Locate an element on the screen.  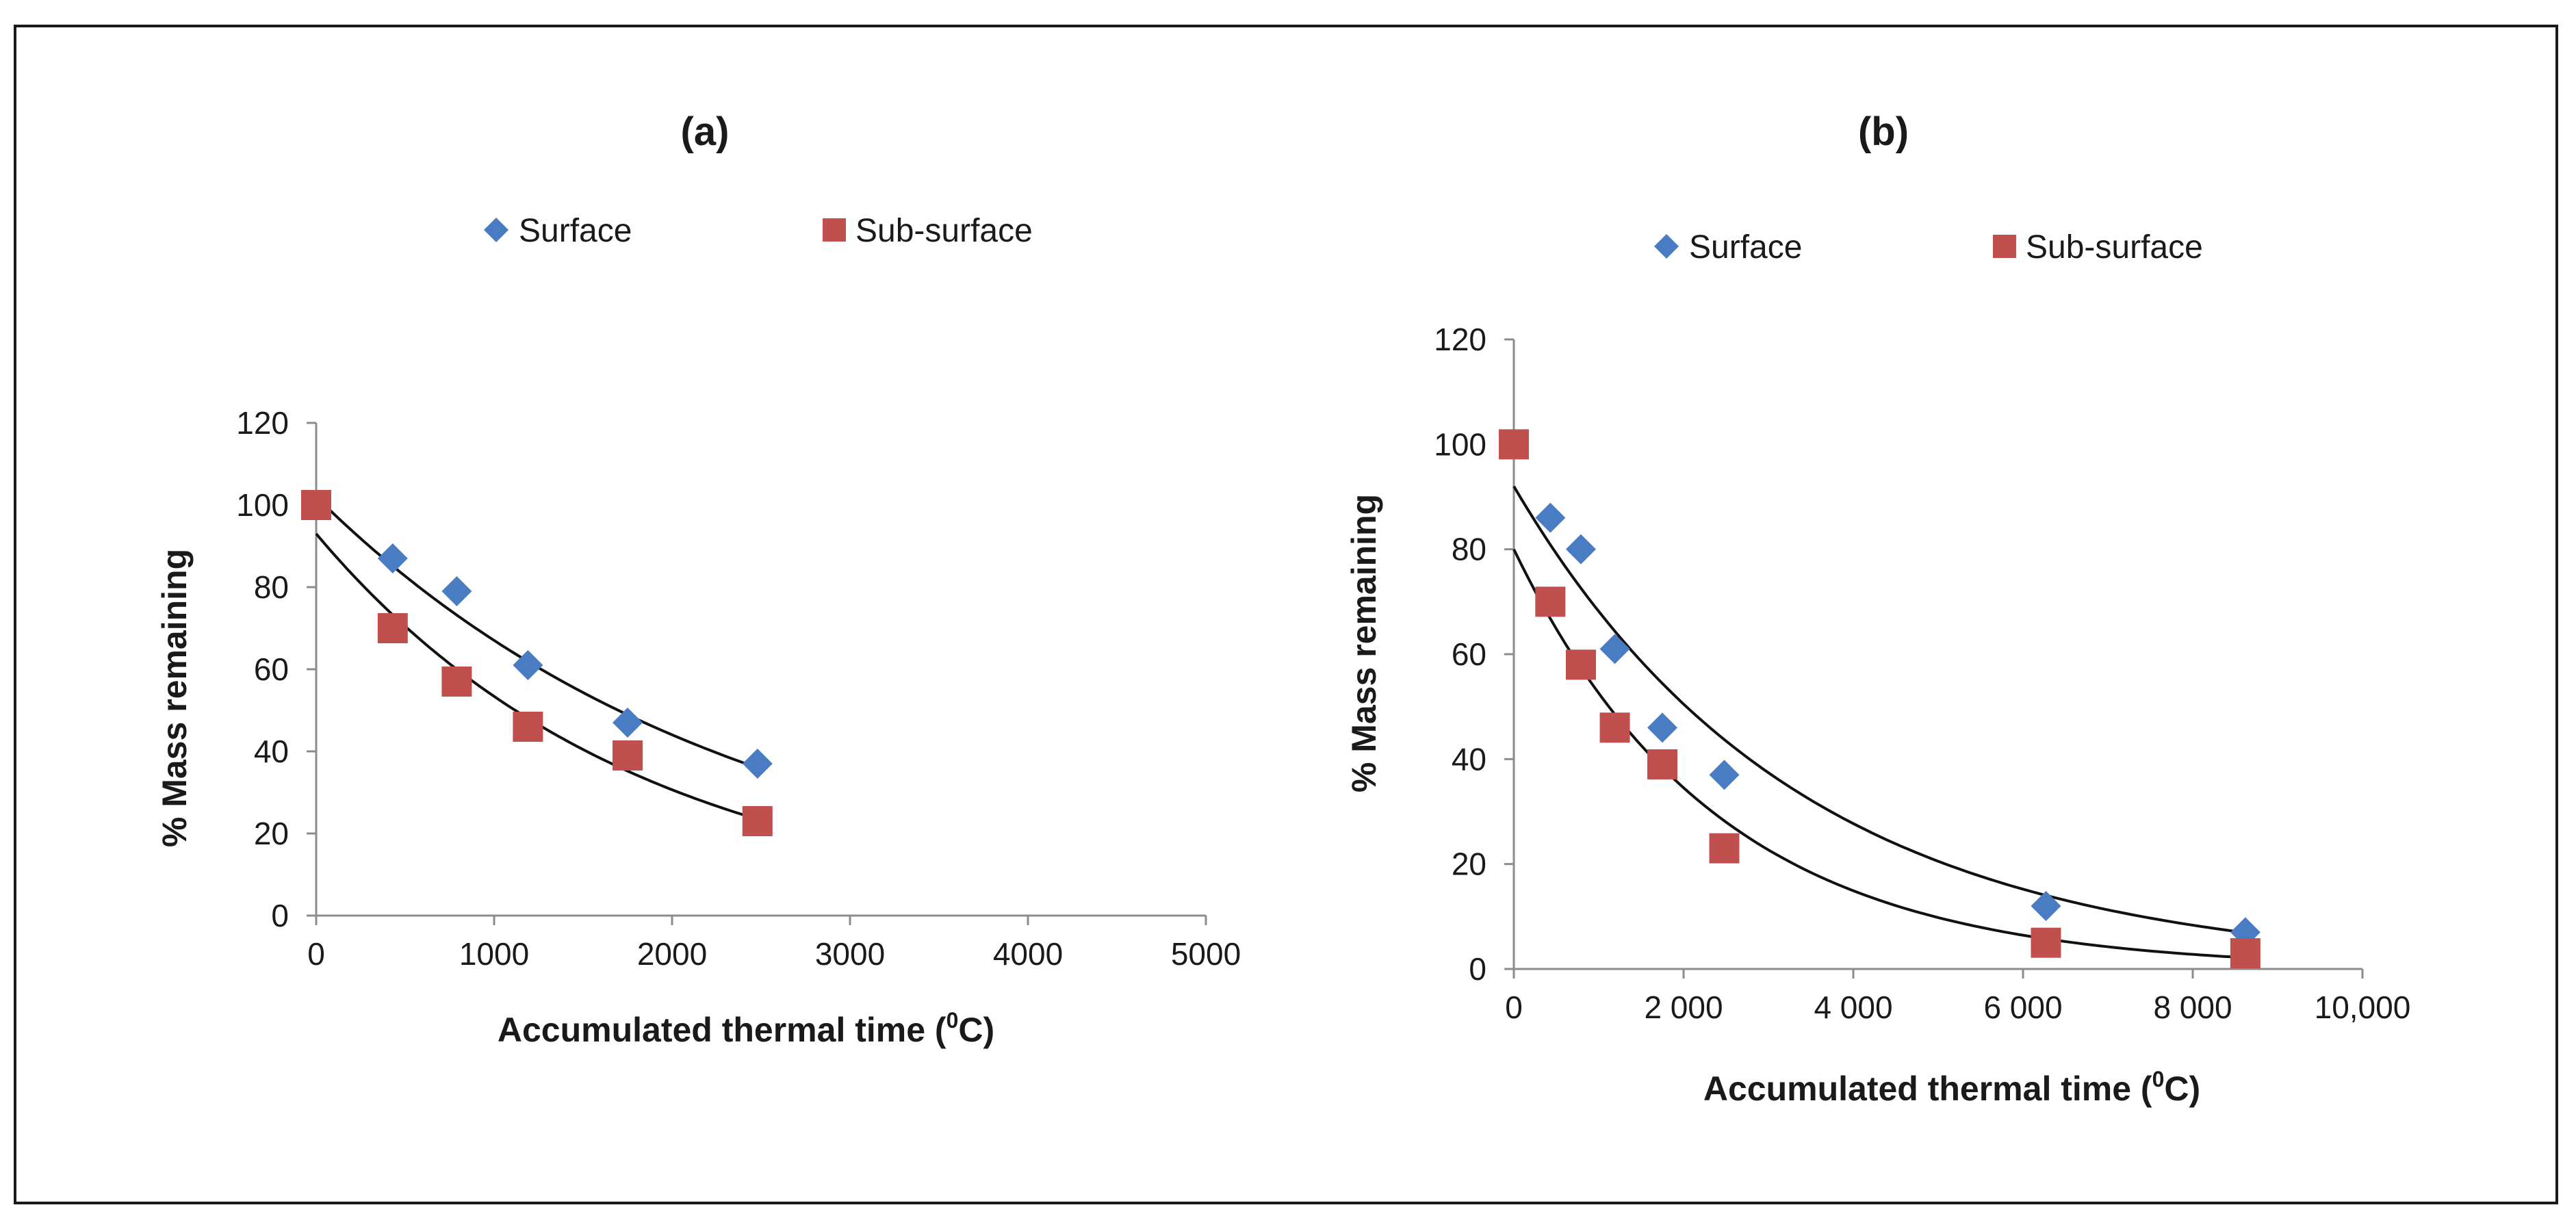
panel-a-x-axis-title: Accumulated thermal time (0C) is located at coordinates (746, 1028).